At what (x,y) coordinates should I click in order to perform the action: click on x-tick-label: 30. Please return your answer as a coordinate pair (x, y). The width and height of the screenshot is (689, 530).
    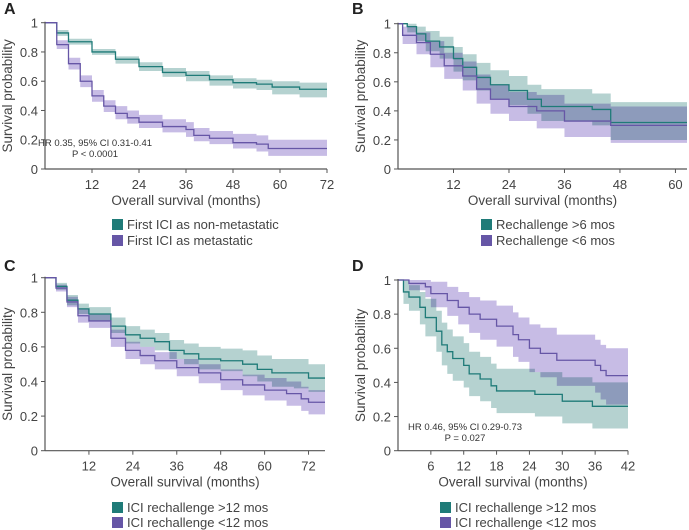
    Looking at the image, I should click on (562, 466).